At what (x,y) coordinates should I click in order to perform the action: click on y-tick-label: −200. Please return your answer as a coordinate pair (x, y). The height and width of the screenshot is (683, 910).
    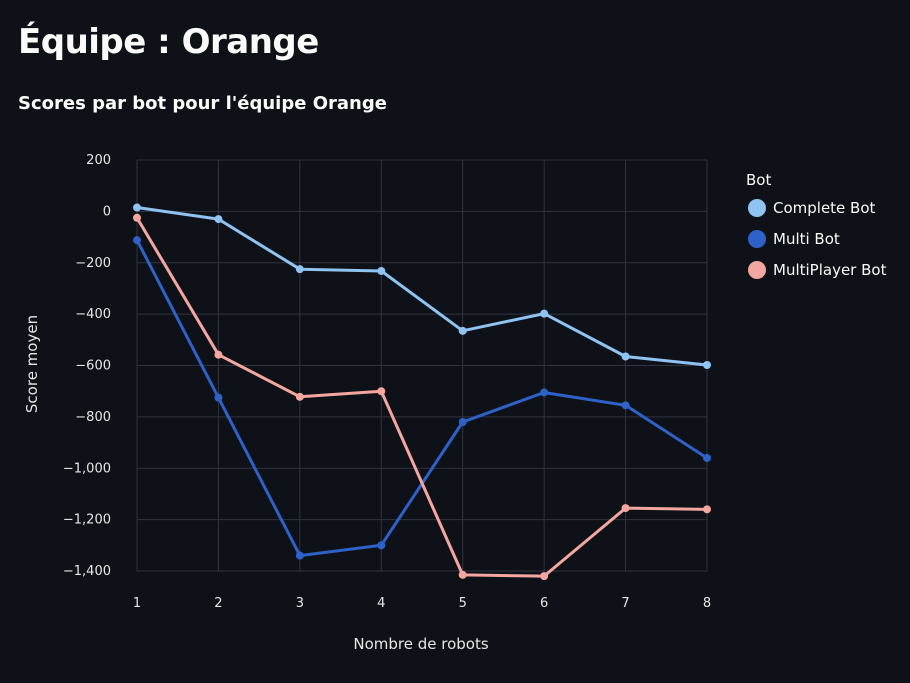
    Looking at the image, I should click on (93, 263).